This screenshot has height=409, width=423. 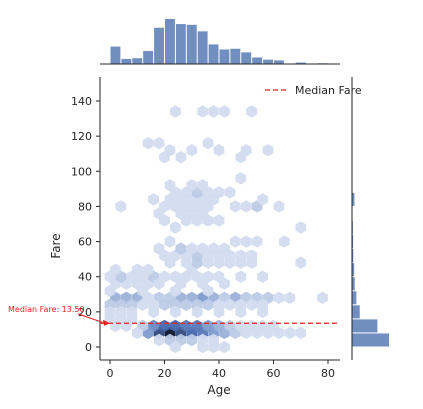 I want to click on y-axis-label: Fare, so click(x=56, y=245).